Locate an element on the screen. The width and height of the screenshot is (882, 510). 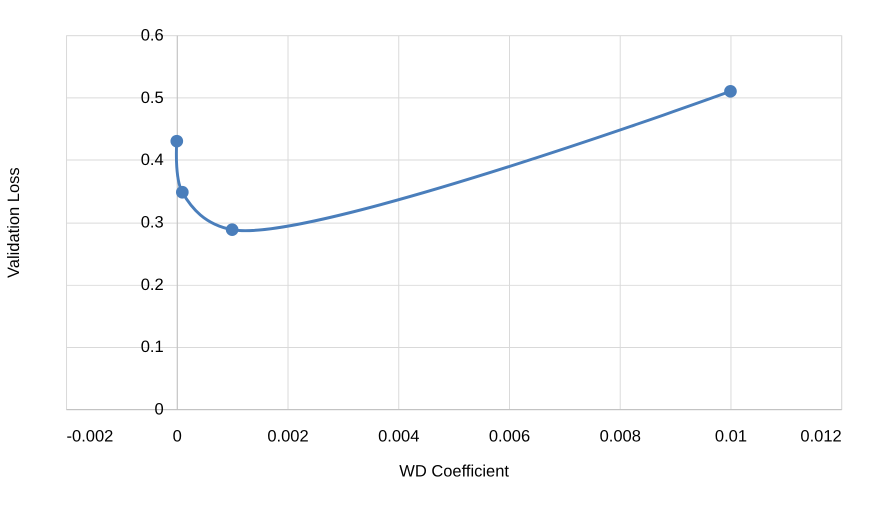
y-tick-label: 0.3 is located at coordinates (152, 223).